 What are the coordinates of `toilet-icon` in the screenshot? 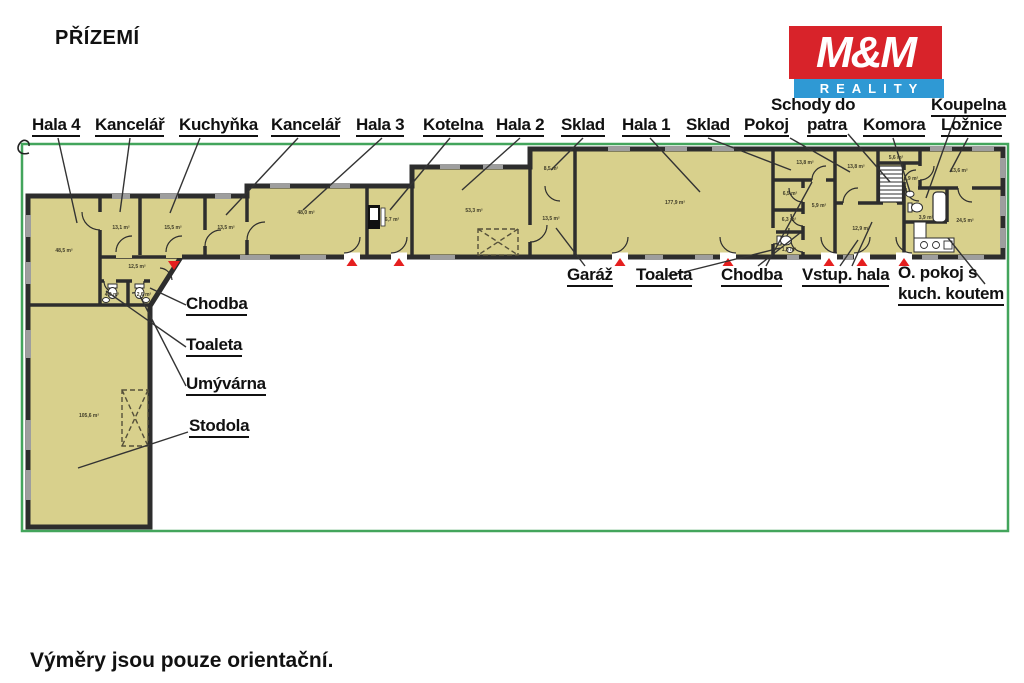 It's located at (515, 250).